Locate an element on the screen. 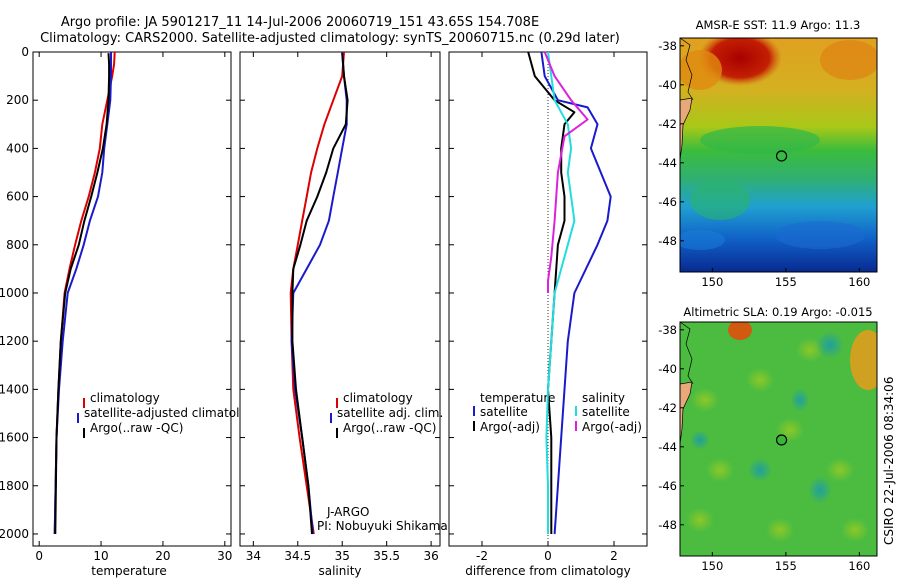  sla_map-argo-marker is located at coordinates (781, 440).